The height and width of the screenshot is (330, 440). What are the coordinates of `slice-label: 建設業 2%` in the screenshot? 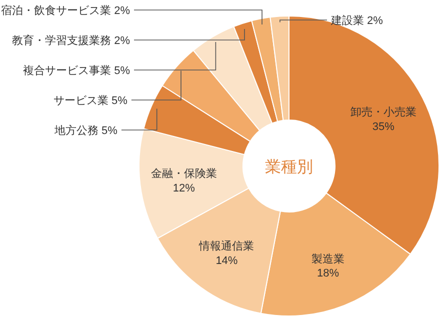 It's located at (357, 20).